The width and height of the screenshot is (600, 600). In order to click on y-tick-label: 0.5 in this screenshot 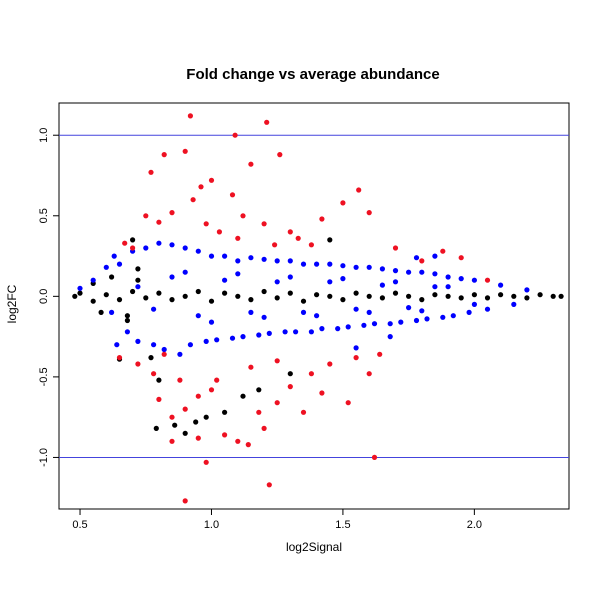, I will do `click(44, 215)`.